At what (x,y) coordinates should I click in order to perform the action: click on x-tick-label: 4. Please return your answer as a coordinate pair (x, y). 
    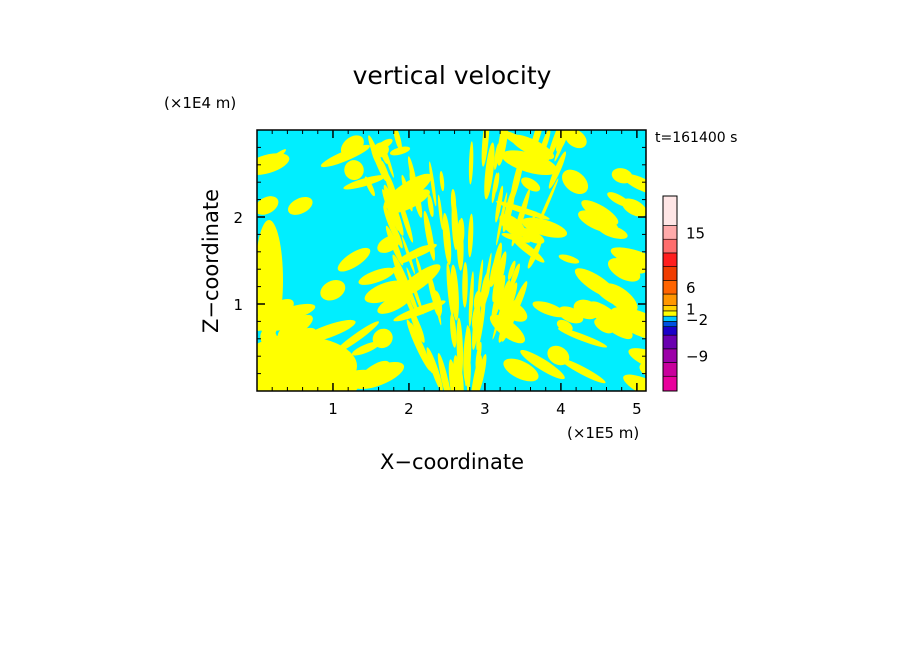
    Looking at the image, I should click on (561, 409).